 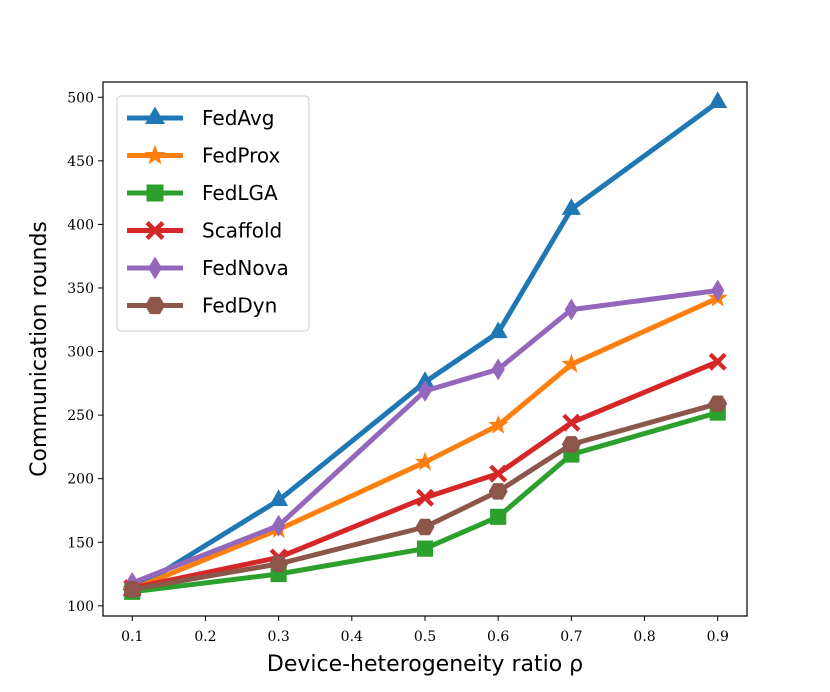 I want to click on legend-label: FedNova, so click(x=245, y=268).